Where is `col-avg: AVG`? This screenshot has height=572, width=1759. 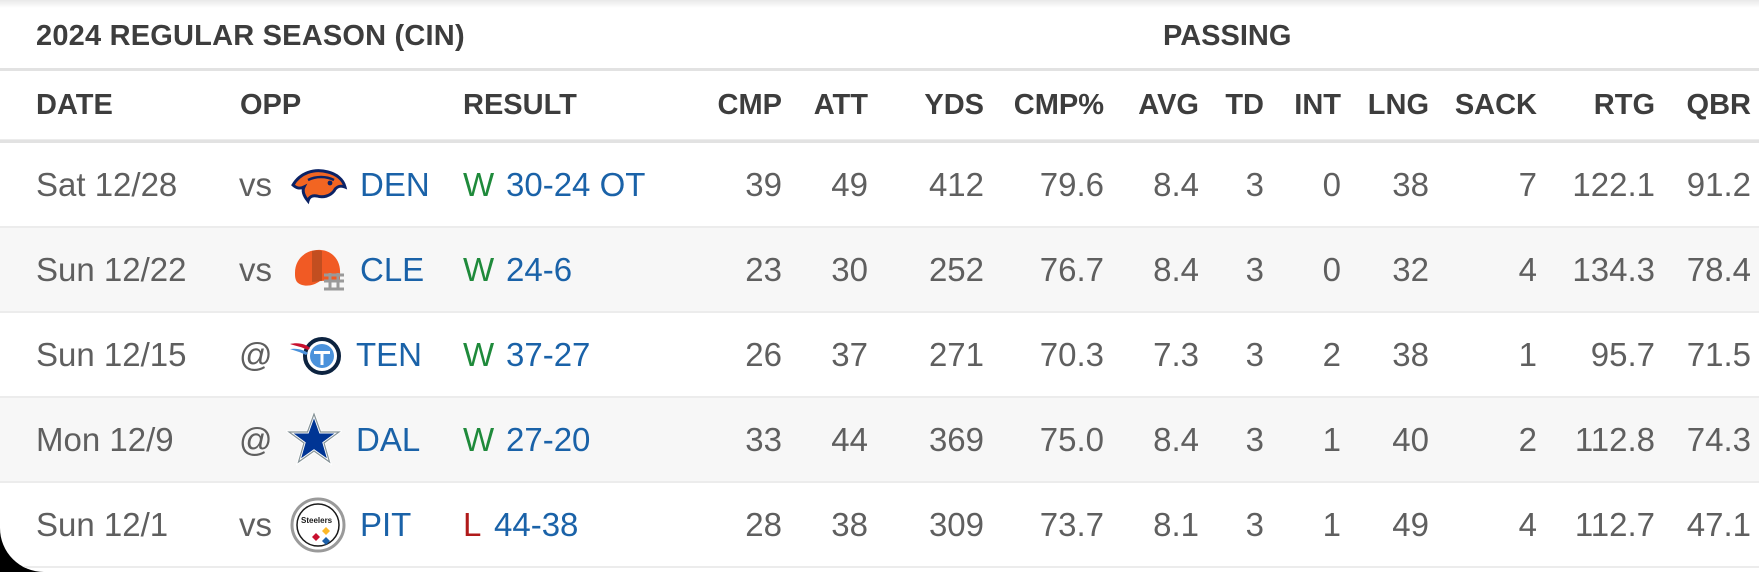
col-avg: AVG is located at coordinates (1168, 104).